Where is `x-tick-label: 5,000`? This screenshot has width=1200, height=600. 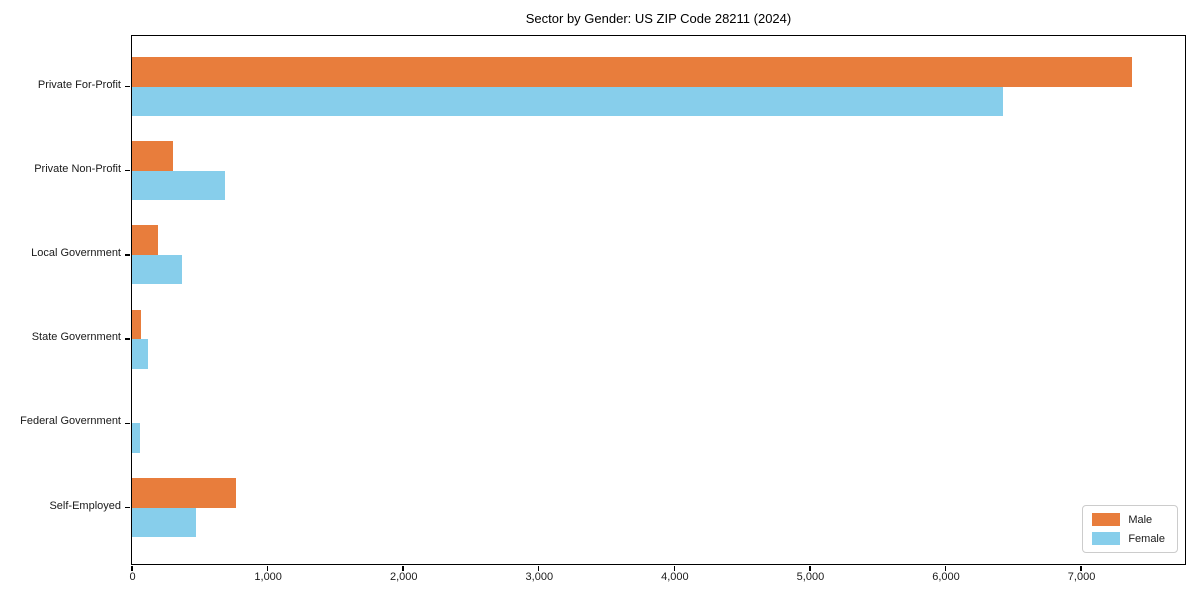
x-tick-label: 5,000 is located at coordinates (810, 577).